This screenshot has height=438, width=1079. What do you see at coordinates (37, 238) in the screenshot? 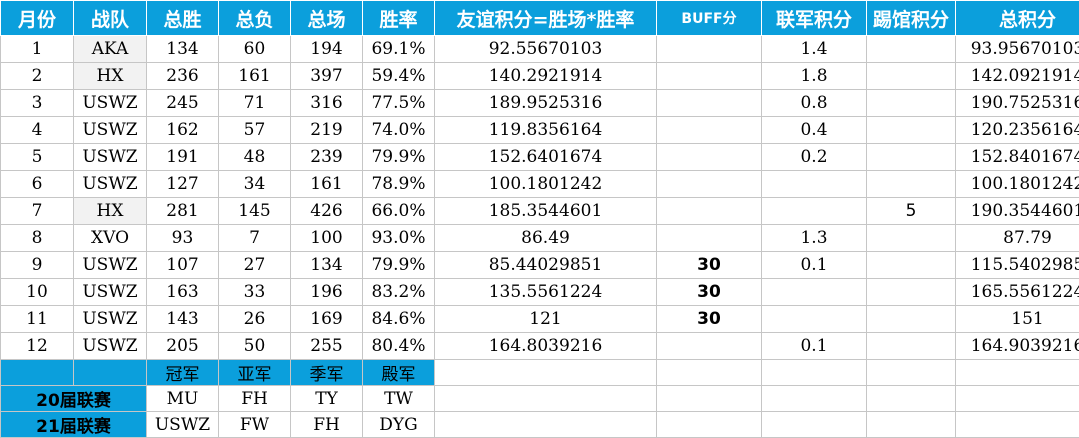
I see `cell-month: 8` at bounding box center [37, 238].